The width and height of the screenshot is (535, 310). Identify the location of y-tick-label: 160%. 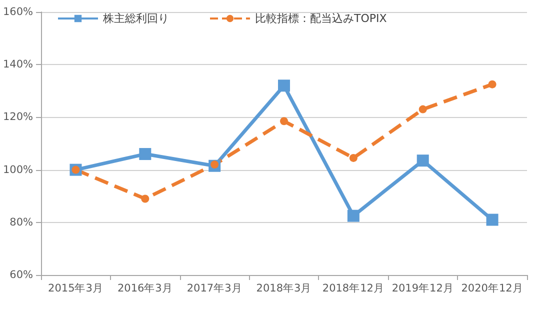
(18, 12).